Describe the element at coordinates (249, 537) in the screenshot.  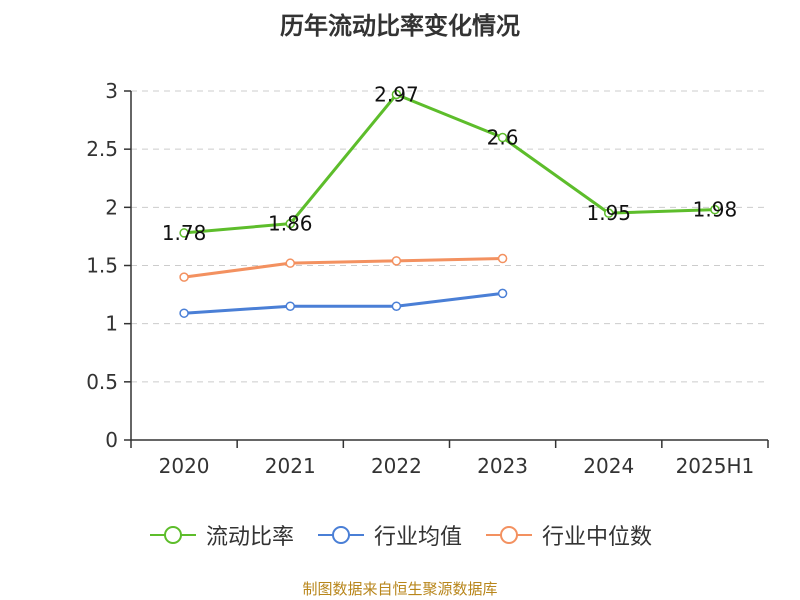
I see `legend-label: 流动比率` at that location.